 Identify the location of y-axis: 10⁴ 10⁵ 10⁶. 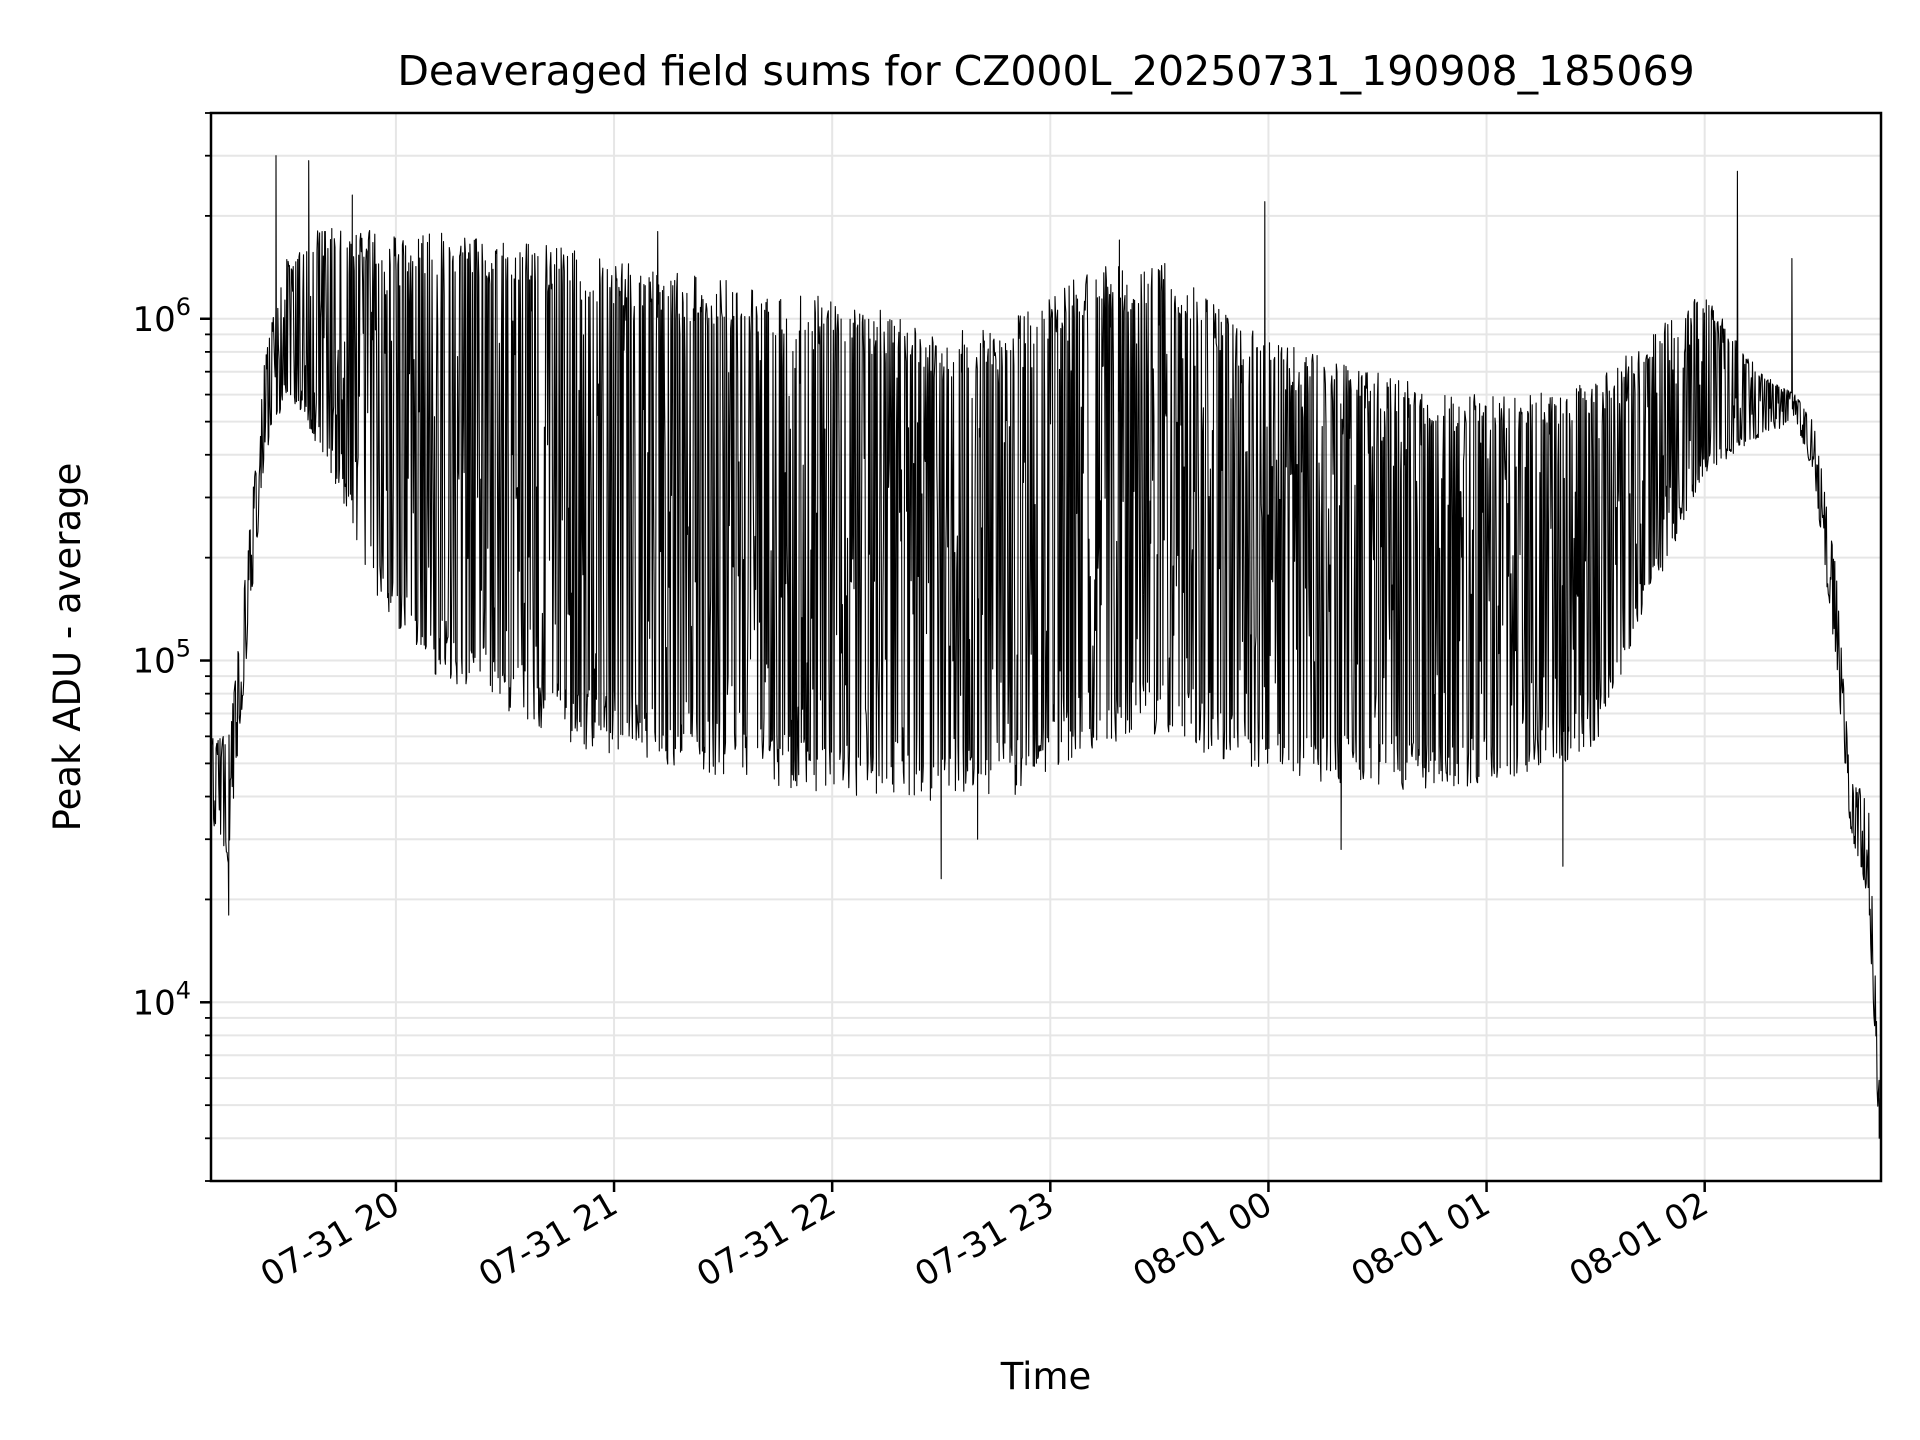
(171, 647).